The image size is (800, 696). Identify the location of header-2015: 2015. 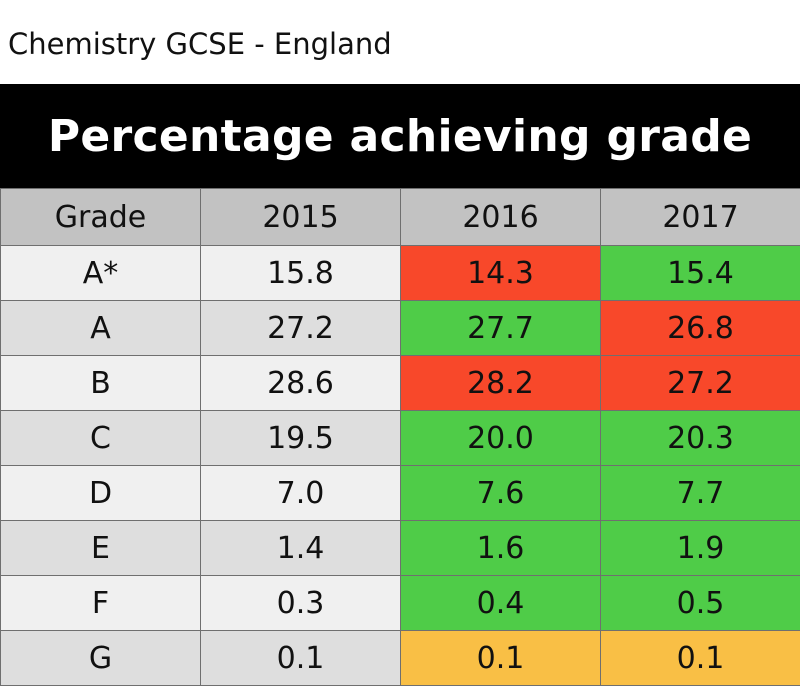
(300, 217).